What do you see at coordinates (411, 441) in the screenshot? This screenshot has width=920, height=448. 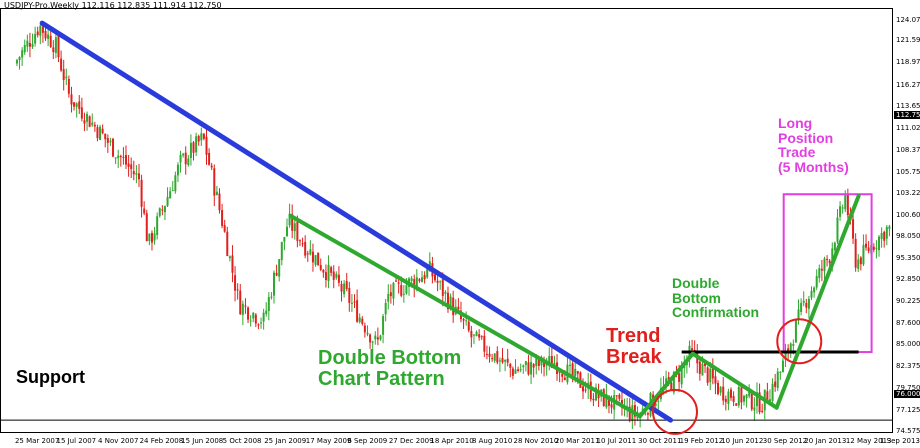 I see `x-tick-label: 27 Dec 2009` at bounding box center [411, 441].